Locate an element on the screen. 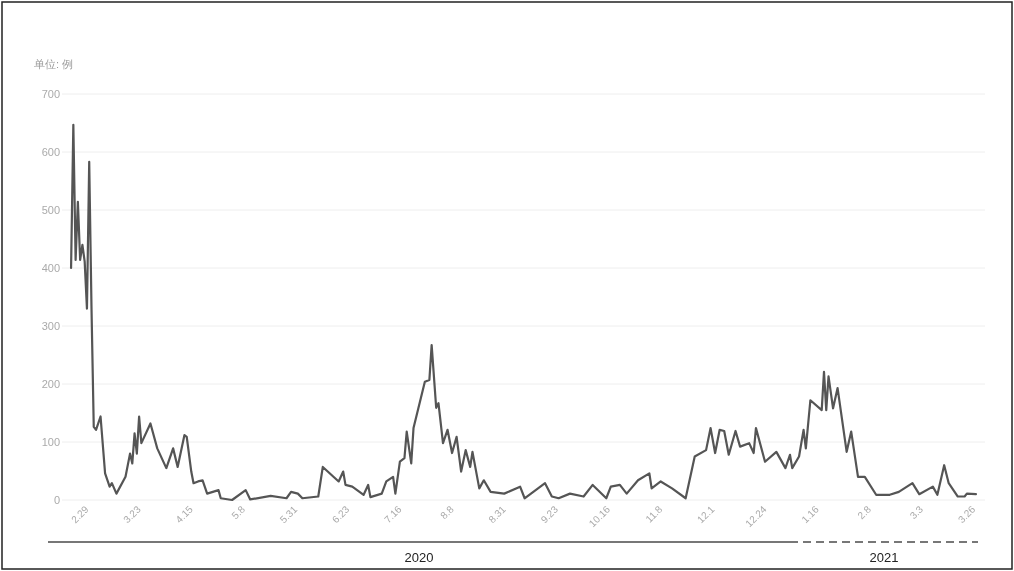 The image size is (1014, 571). y-tick-label: 700 is located at coordinates (50, 94).